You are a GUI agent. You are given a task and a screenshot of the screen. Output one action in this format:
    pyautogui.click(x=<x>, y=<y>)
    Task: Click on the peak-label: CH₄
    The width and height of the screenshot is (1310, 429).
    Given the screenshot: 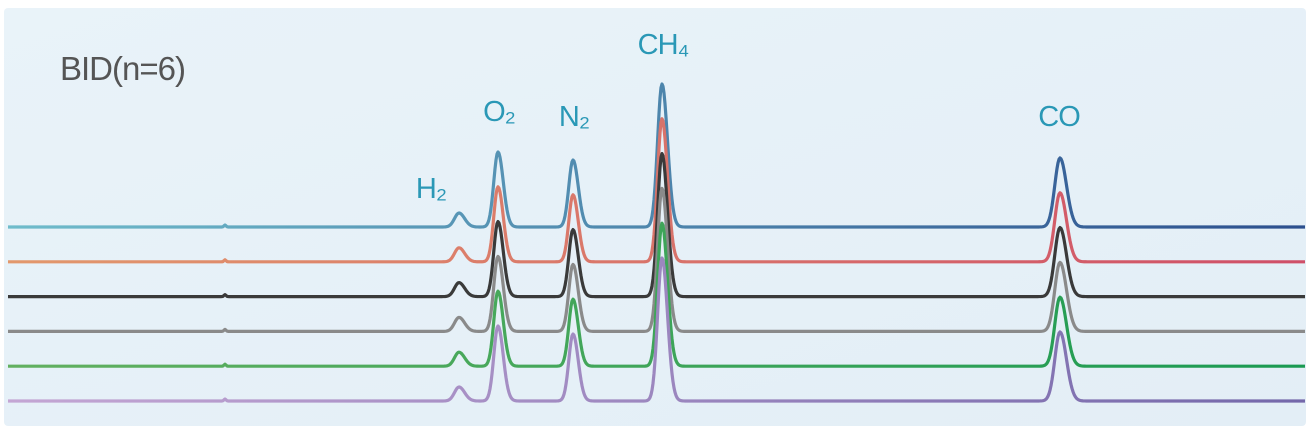 What is the action you would take?
    pyautogui.click(x=663, y=45)
    